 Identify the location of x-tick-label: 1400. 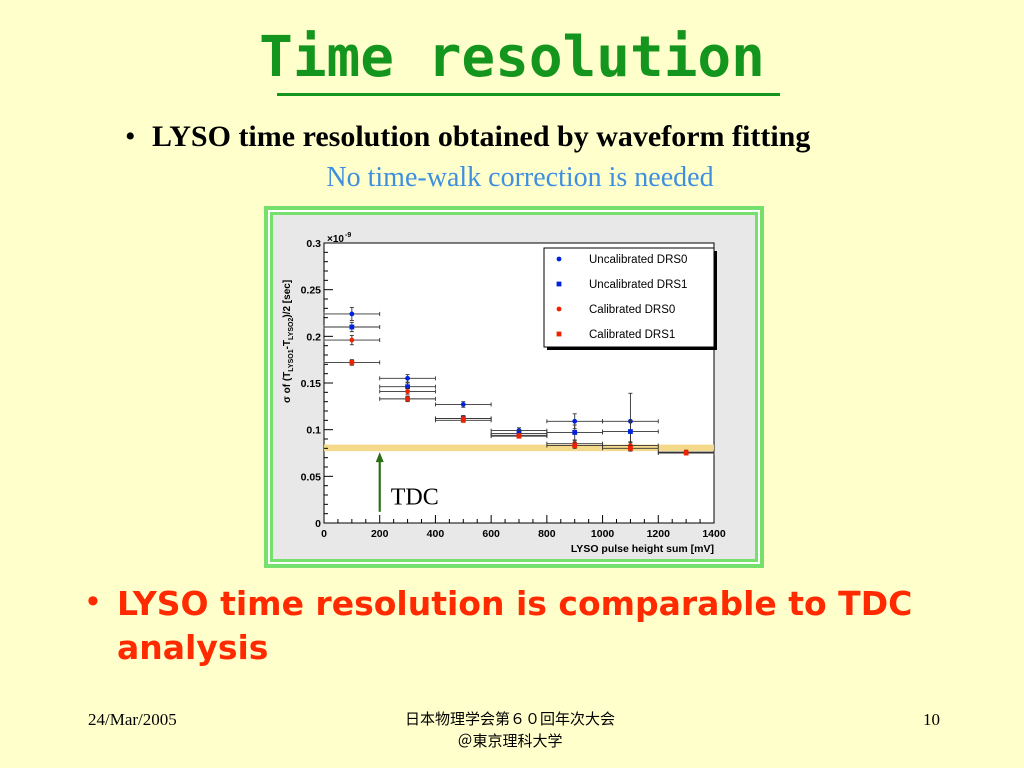
(714, 534).